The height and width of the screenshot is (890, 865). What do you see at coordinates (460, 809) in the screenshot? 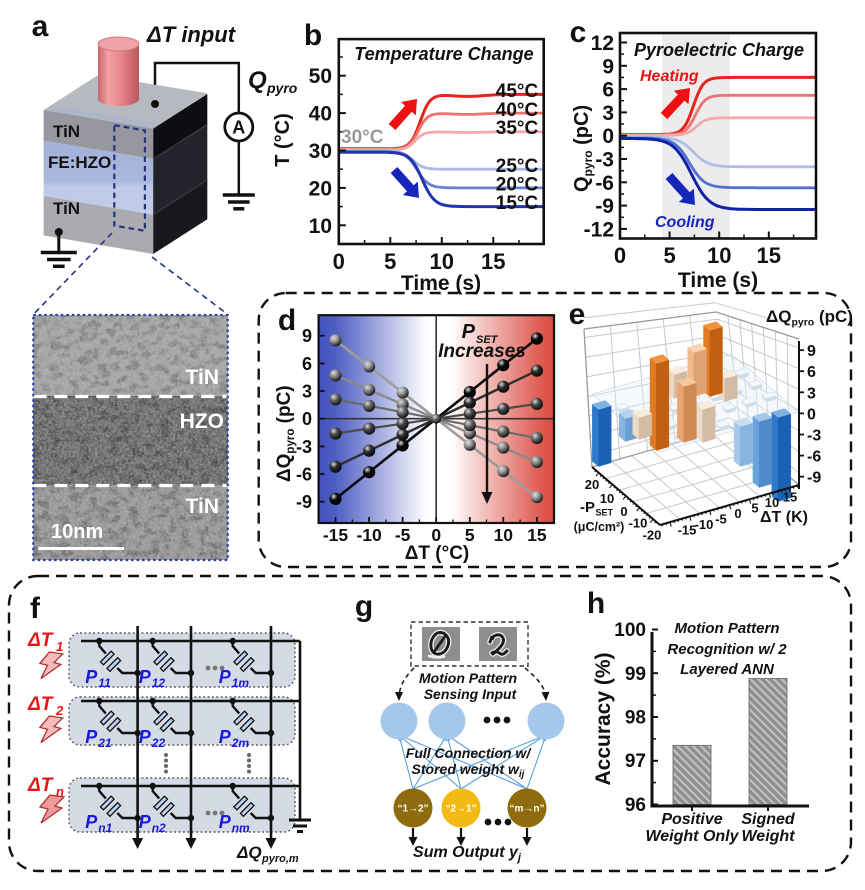
I see `svg-text: “2→1”` at bounding box center [460, 809].